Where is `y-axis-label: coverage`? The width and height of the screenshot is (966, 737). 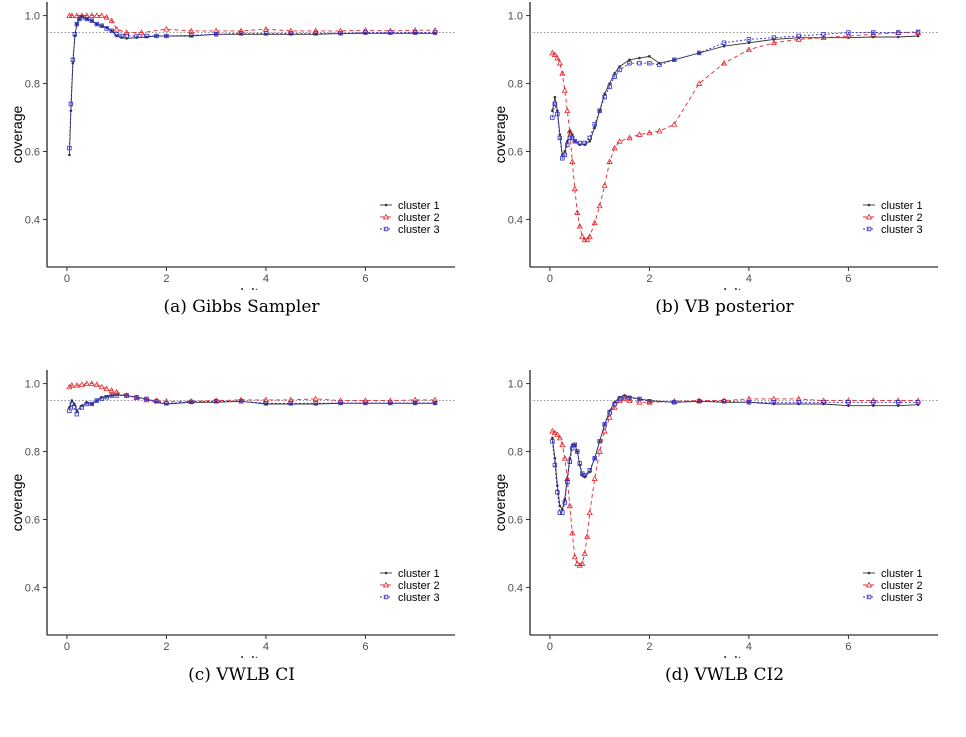
y-axis-label: coverage is located at coordinates (17, 502).